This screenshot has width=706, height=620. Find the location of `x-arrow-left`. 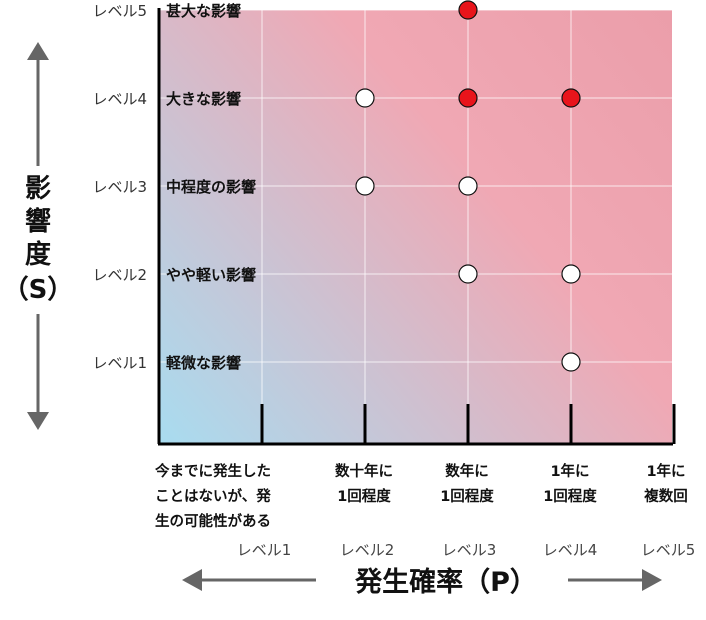

x-arrow-left is located at coordinates (249, 580).